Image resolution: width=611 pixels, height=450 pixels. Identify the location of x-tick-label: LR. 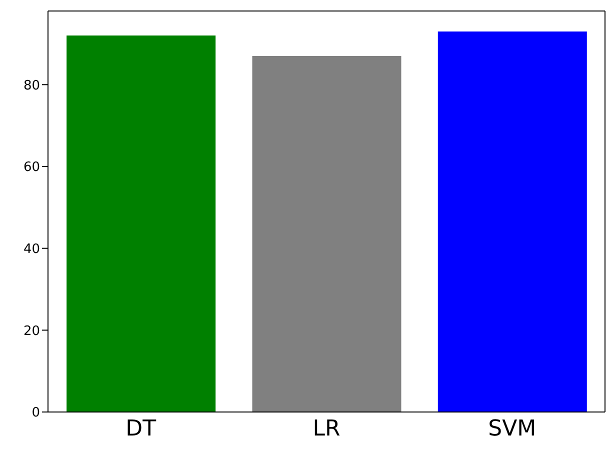
(326, 429).